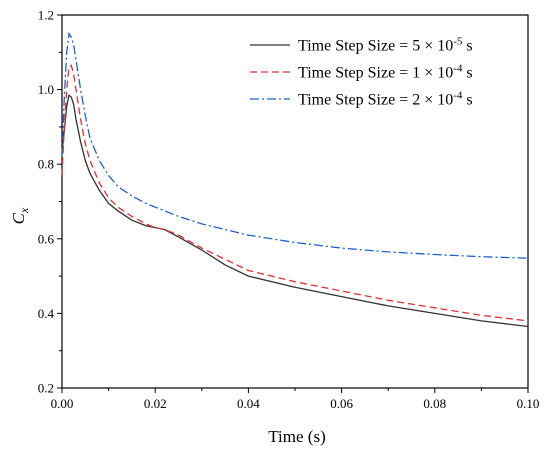  I want to click on x-tick-label: 0.00, so click(62, 403).